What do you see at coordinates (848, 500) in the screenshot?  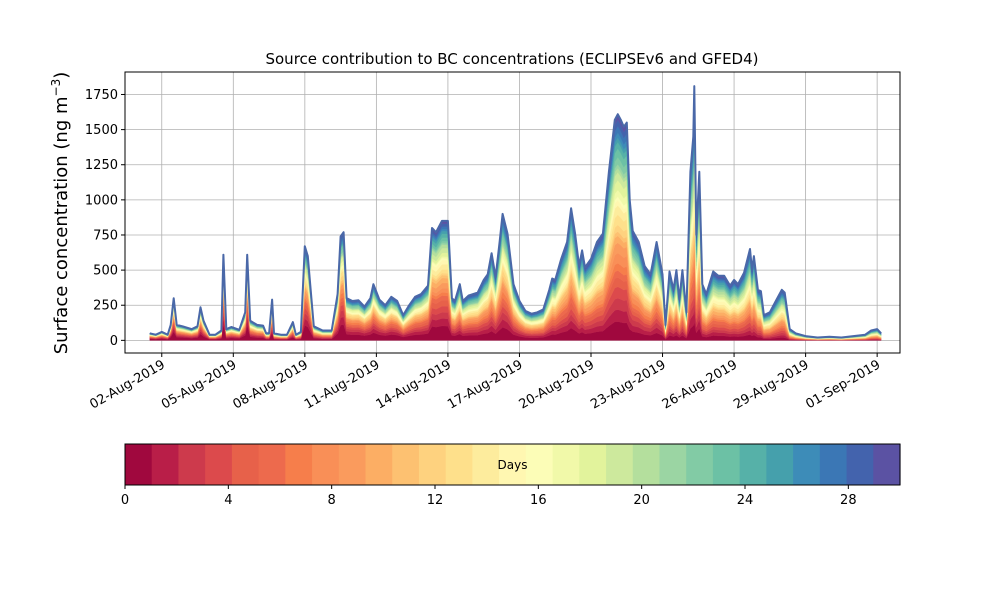 I see `colorbar-tick-label-7: 28` at bounding box center [848, 500].